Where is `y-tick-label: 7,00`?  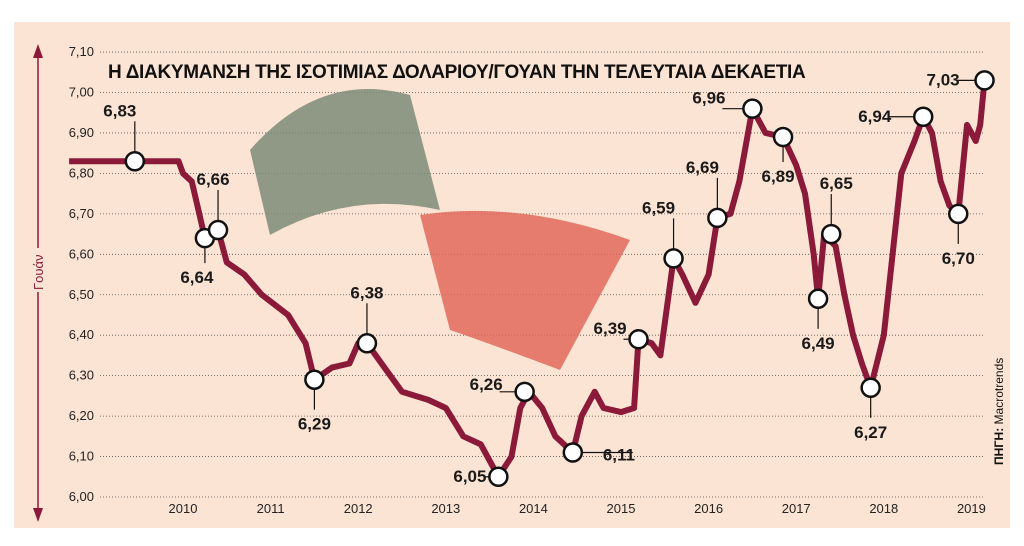 y-tick-label: 7,00 is located at coordinates (81, 92).